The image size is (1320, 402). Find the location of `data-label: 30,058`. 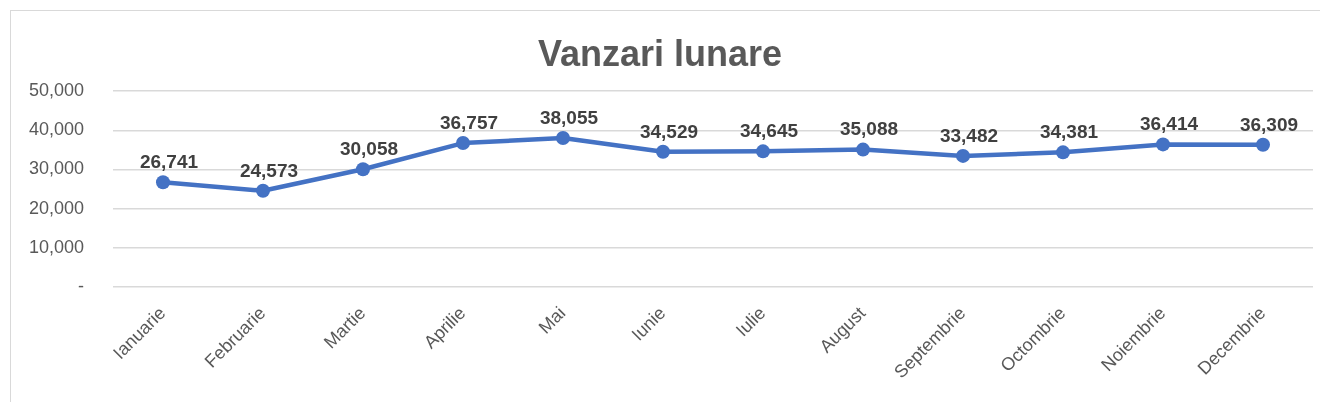

data-label: 30,058 is located at coordinates (369, 149).